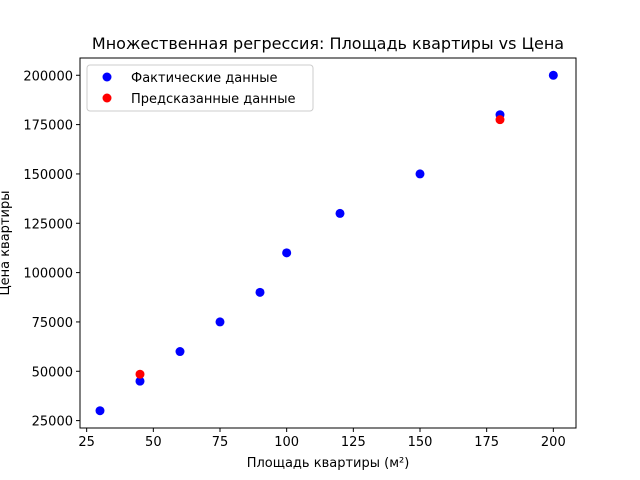  What do you see at coordinates (52, 372) in the screenshot?
I see `y-tick-label: 50000` at bounding box center [52, 372].